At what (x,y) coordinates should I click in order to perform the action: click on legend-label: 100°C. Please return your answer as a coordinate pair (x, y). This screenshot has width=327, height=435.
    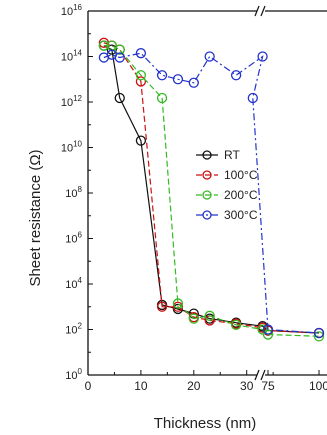
    Looking at the image, I should click on (241, 175).